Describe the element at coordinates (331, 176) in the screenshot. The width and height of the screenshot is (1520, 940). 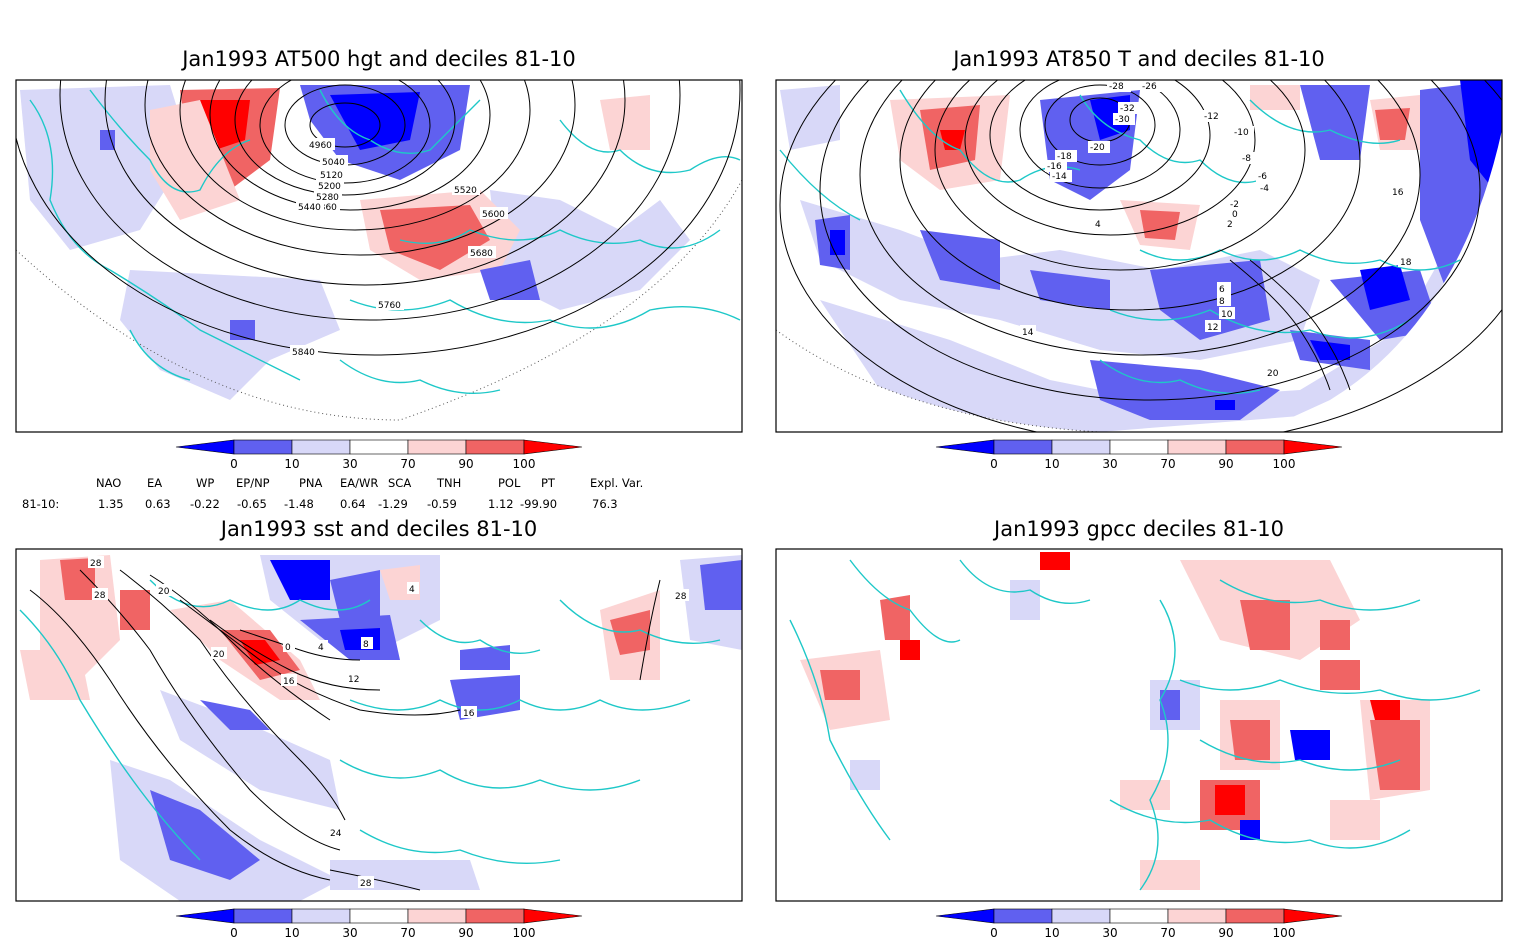
I see `contour-label: 5120` at that location.